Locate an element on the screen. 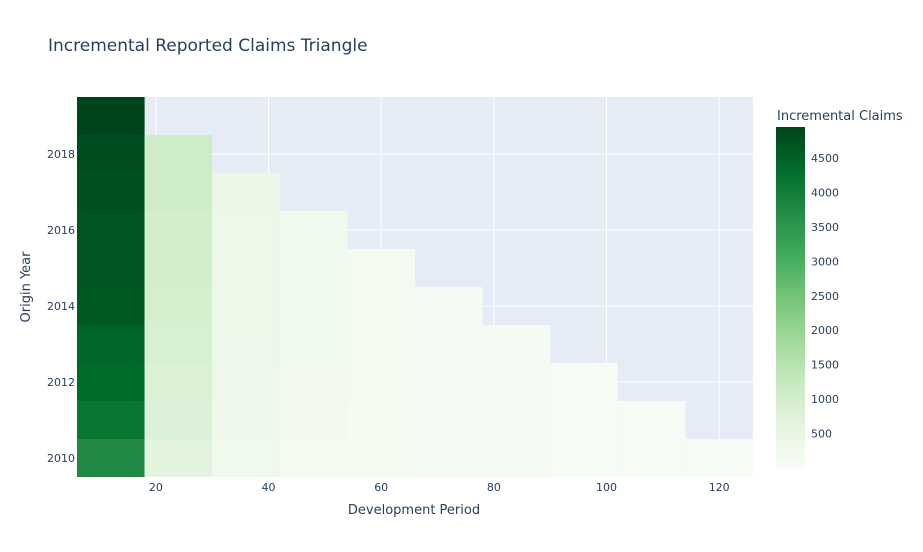 Image resolution: width=923 pixels, height=552 pixels. y-tick-label: 2016 is located at coordinates (61, 230).